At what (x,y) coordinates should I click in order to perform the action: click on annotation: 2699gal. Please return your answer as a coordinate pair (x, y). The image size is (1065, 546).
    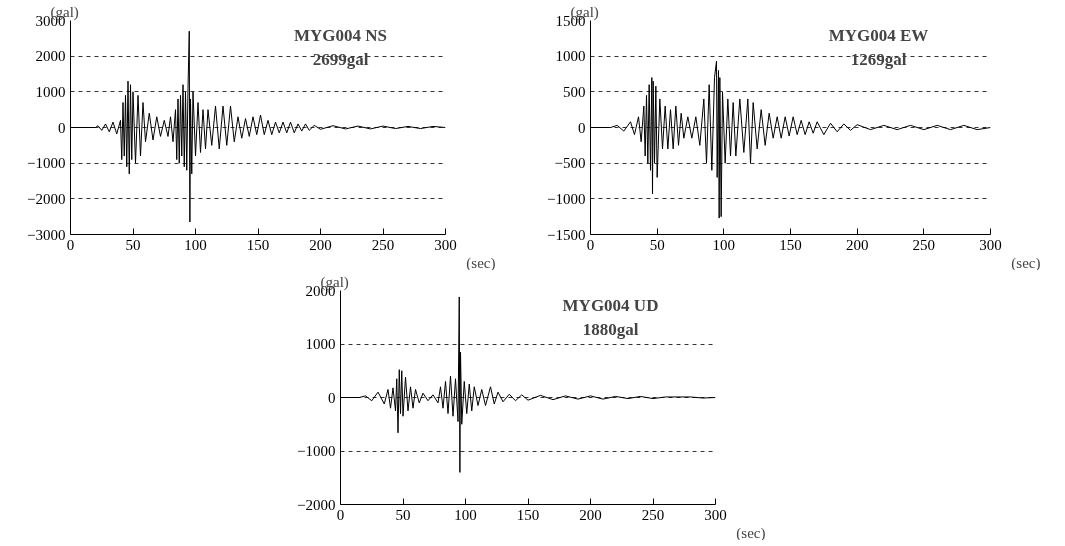
    Looking at the image, I should click on (340, 59).